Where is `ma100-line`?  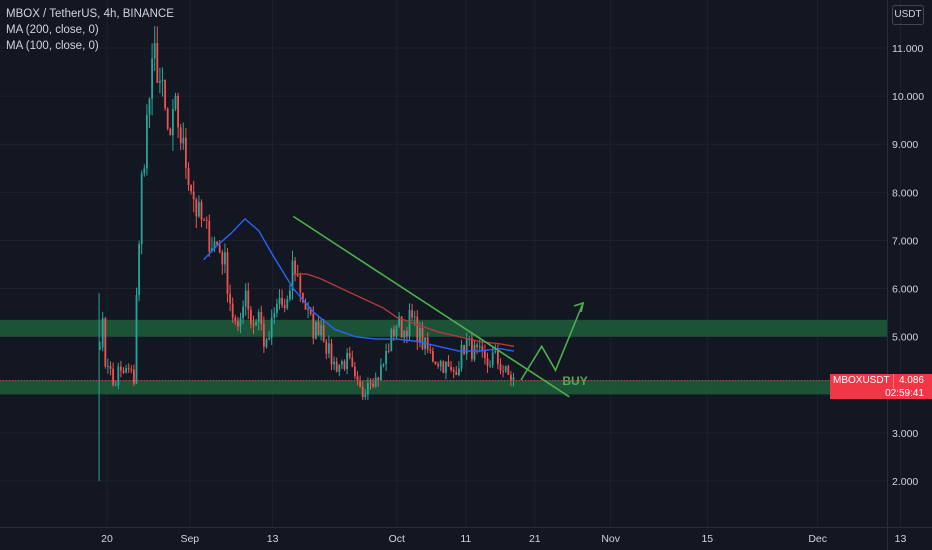
ma100-line is located at coordinates (359, 284).